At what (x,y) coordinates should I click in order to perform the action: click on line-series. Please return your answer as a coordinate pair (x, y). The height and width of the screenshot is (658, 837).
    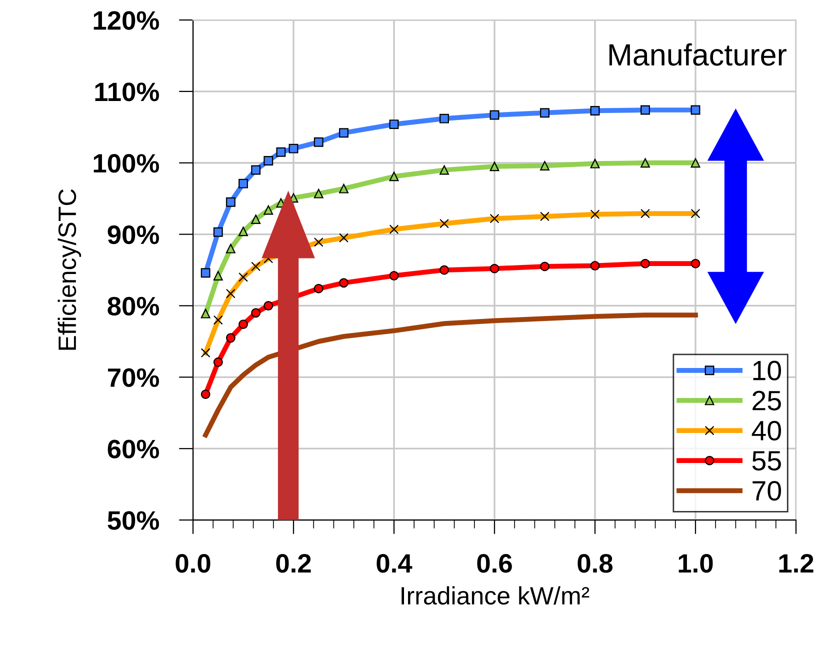
    Looking at the image, I should click on (450, 375).